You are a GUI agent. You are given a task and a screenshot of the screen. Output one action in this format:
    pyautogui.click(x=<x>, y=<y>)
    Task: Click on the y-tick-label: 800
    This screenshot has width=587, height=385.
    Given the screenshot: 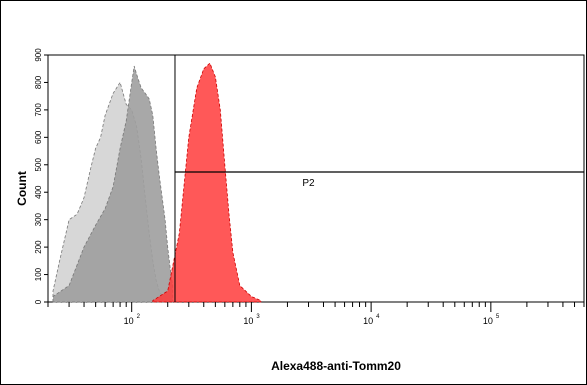 What is the action you would take?
    pyautogui.click(x=38, y=82)
    